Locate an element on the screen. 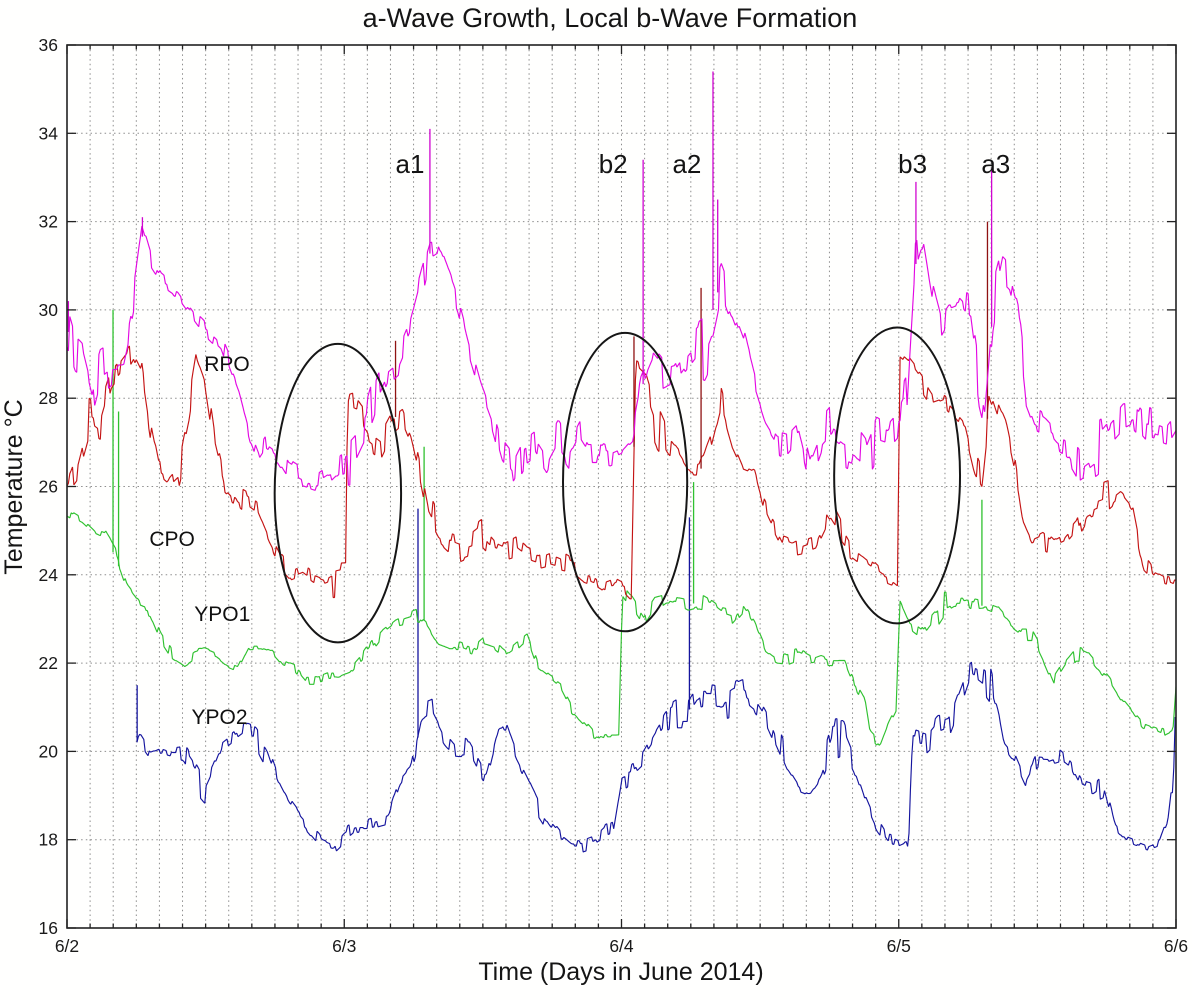 The image size is (1192, 1000). annotation-label-a1: a1 is located at coordinates (409, 164).